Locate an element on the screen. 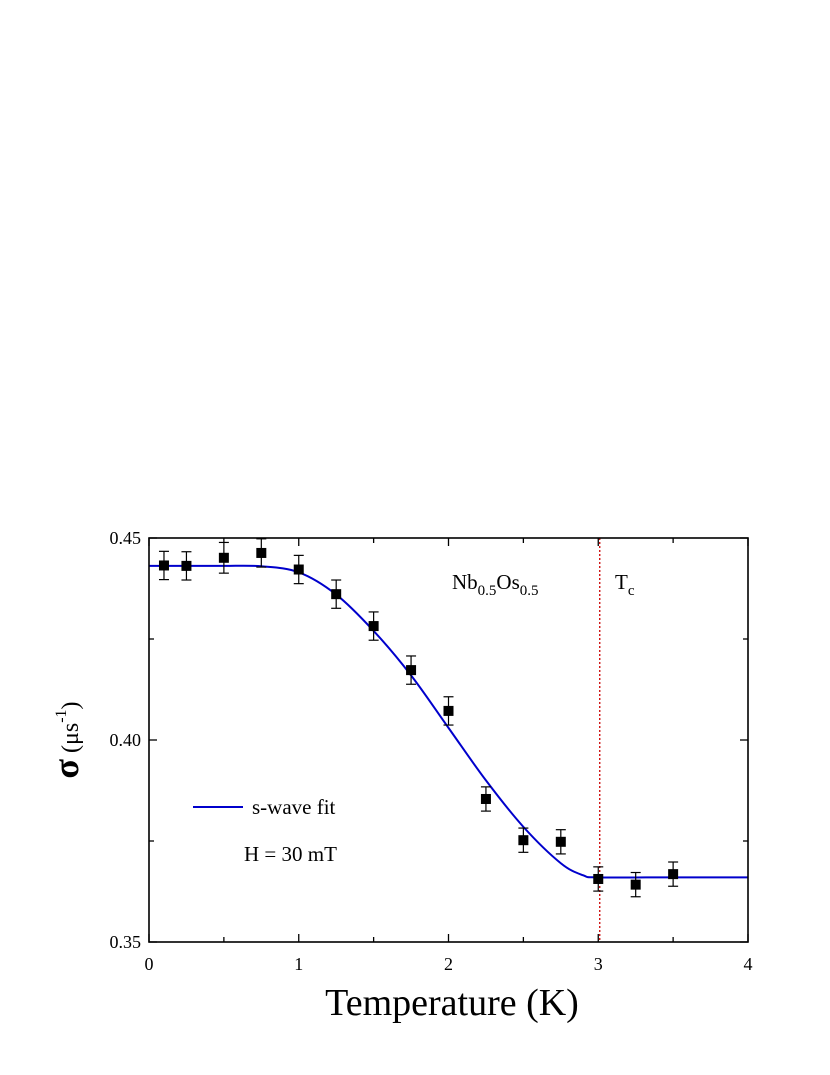 Image resolution: width=830 pixels, height=1075 pixels. compound-os-sub: 0.5 is located at coordinates (529, 591).